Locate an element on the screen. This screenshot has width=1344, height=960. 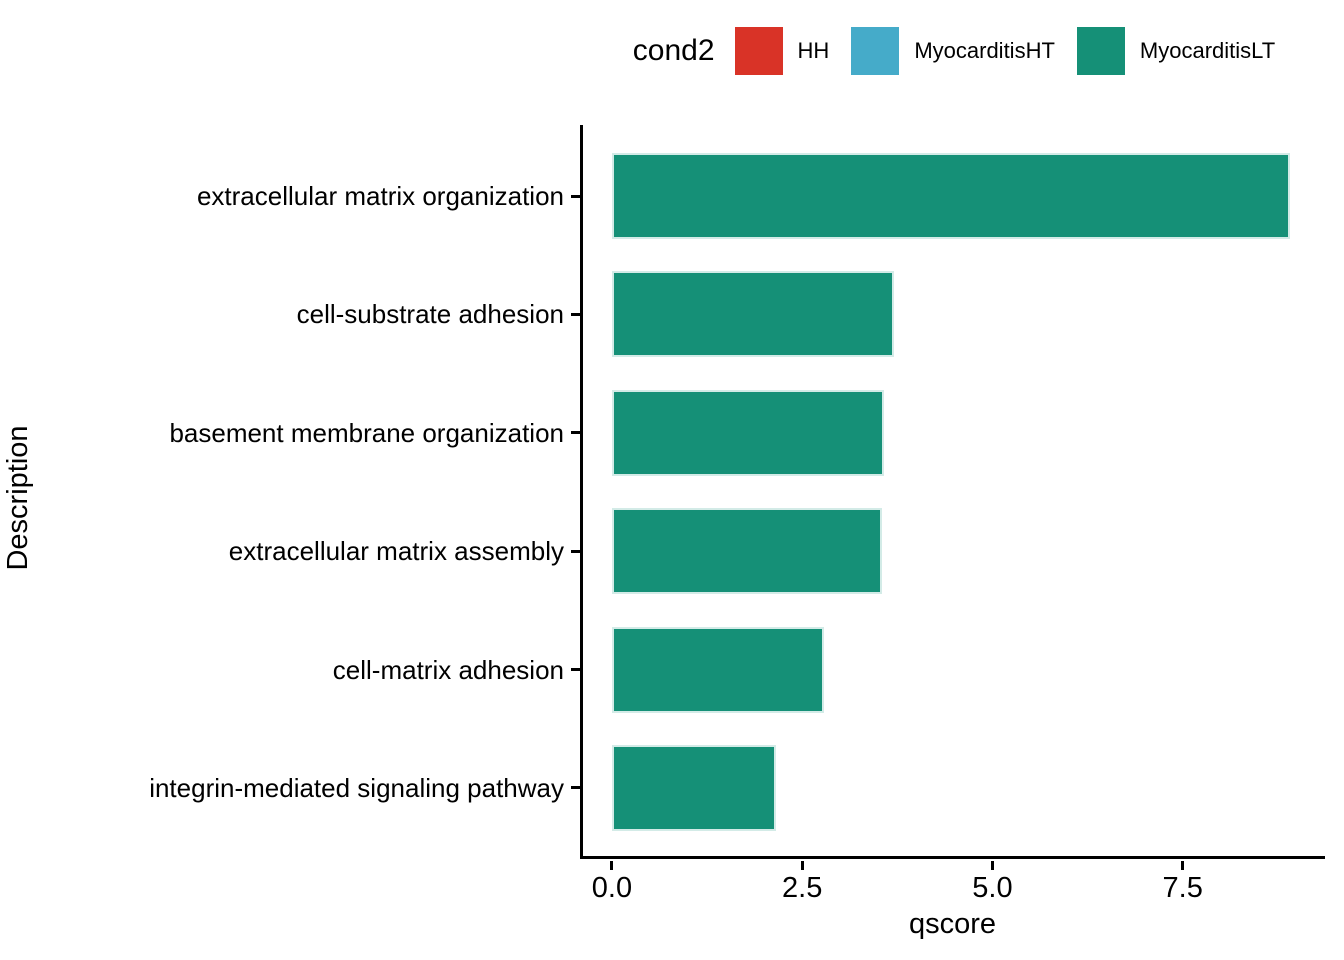
legend-item-myocarditisht: MyocarditisHT is located at coordinates (953, 51).